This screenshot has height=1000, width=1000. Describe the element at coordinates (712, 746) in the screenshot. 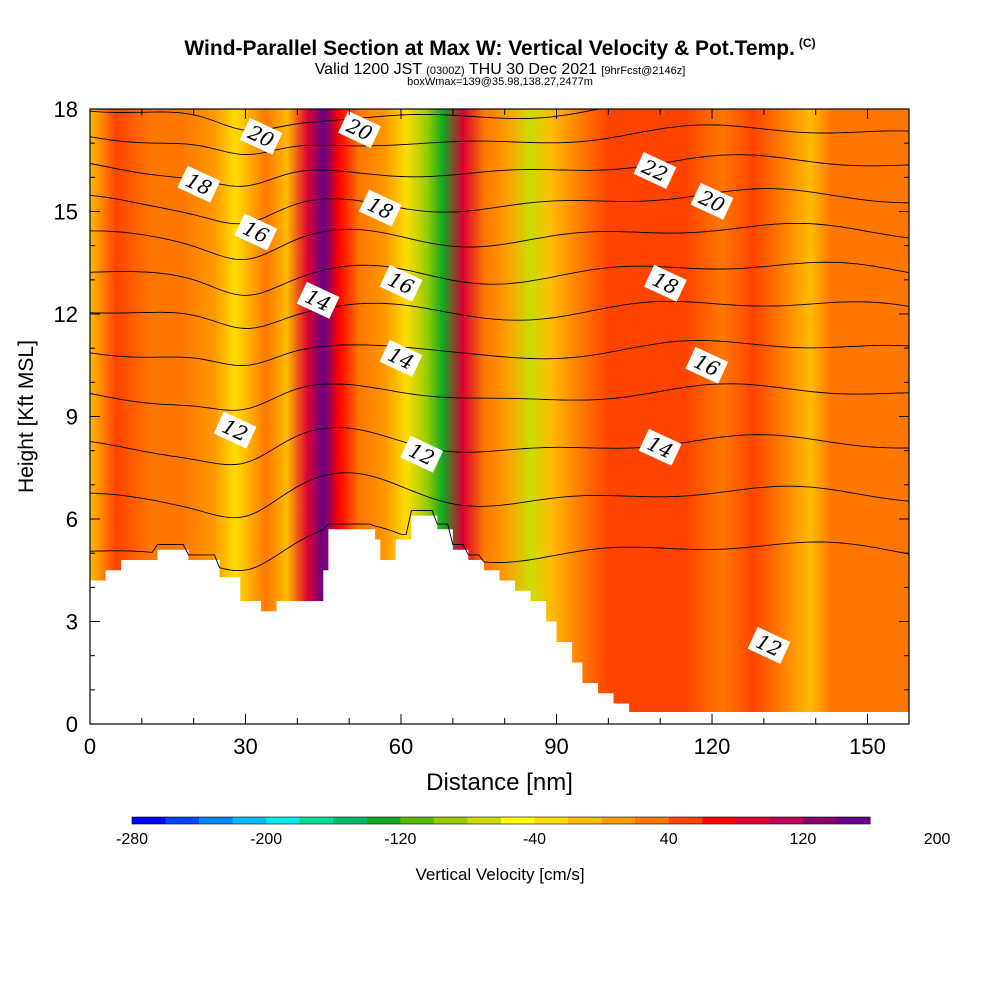

I see `x-tick-label: 120` at that location.